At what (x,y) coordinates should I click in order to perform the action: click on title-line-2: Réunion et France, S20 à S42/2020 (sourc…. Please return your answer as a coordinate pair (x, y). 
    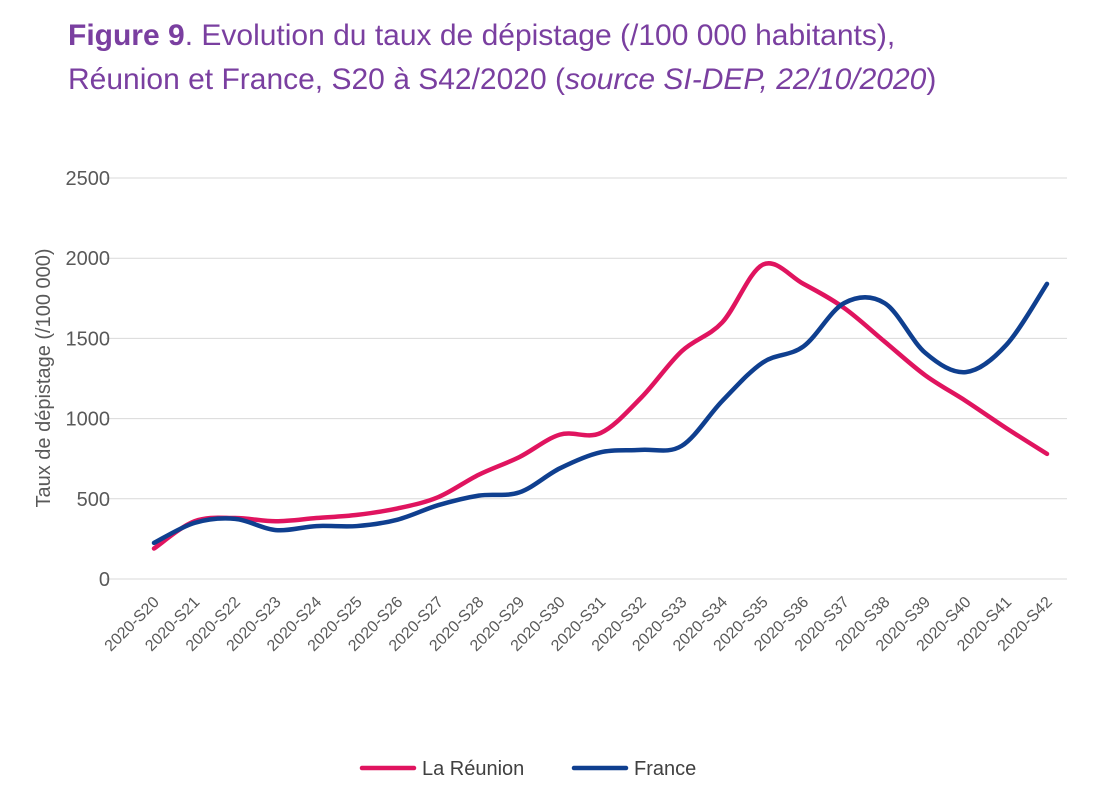
    Looking at the image, I should click on (578, 80).